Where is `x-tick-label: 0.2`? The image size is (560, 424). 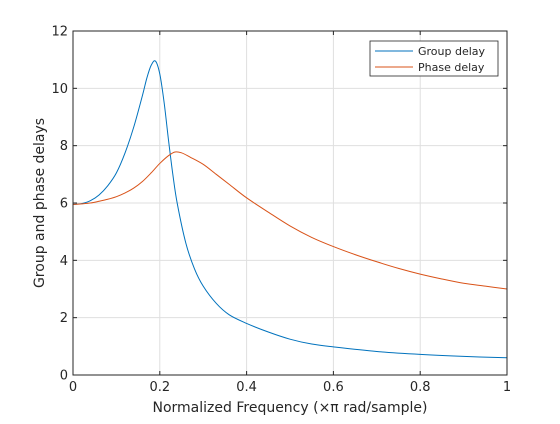 x-tick-label: 0.2 is located at coordinates (159, 387).